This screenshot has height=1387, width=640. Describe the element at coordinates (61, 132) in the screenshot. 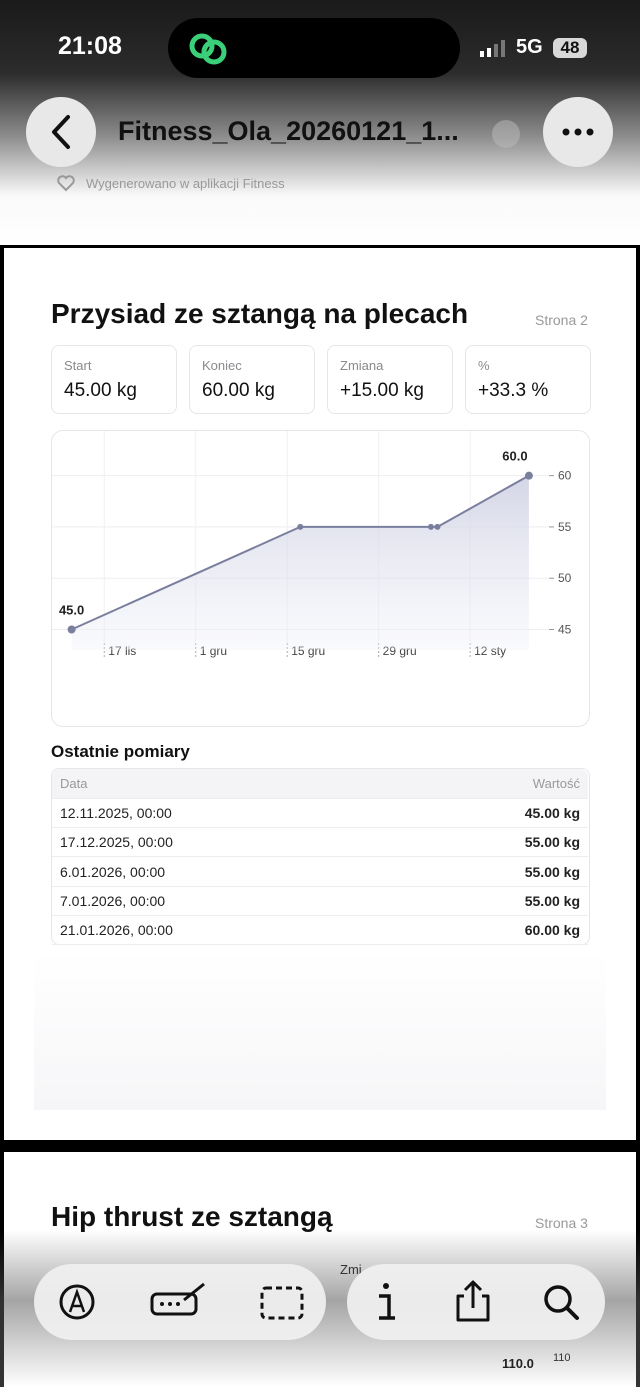

I see `back-button` at that location.